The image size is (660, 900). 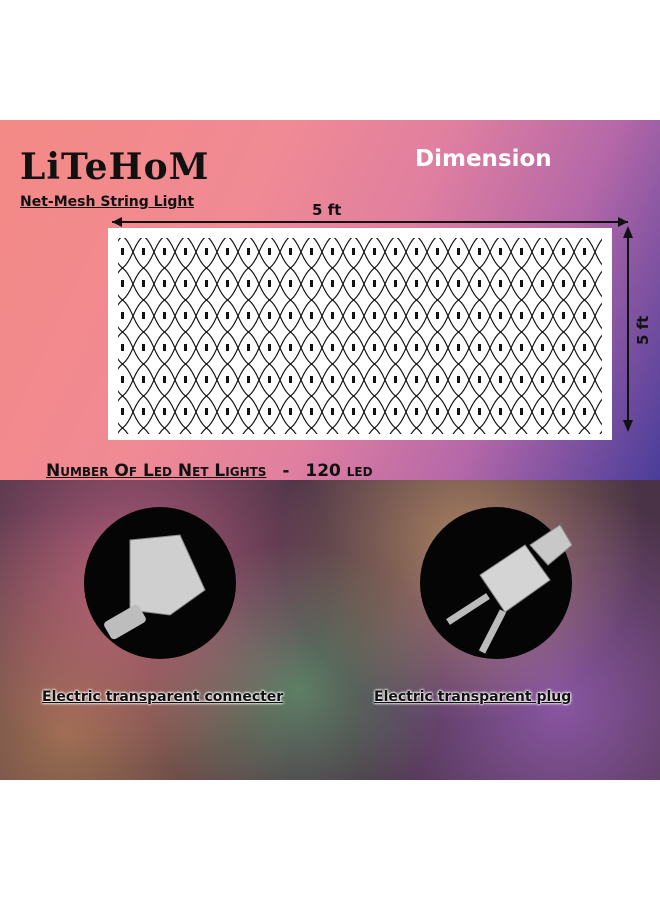 What do you see at coordinates (473, 697) in the screenshot?
I see `accessory-caption: Electric transparent plug` at bounding box center [473, 697].